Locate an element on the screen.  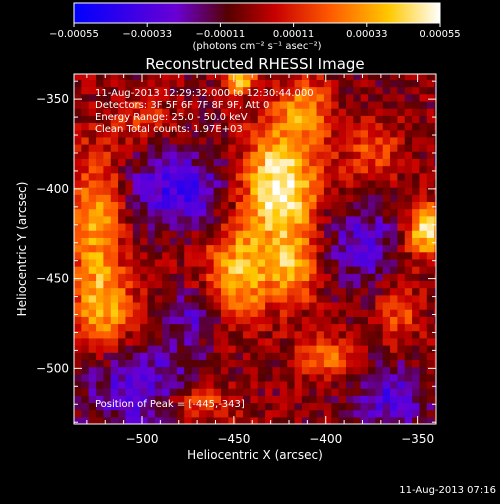
annotation-energy: Energy Range: 25.0 - 50.0 keV is located at coordinates (171, 117).